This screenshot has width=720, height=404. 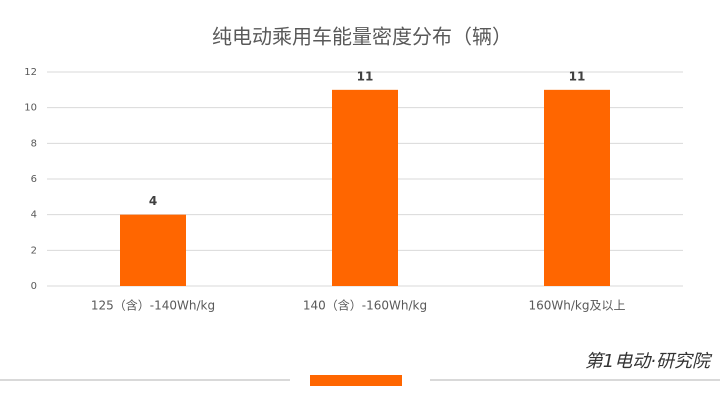 I want to click on y-tick-label: 4, so click(x=34, y=215).